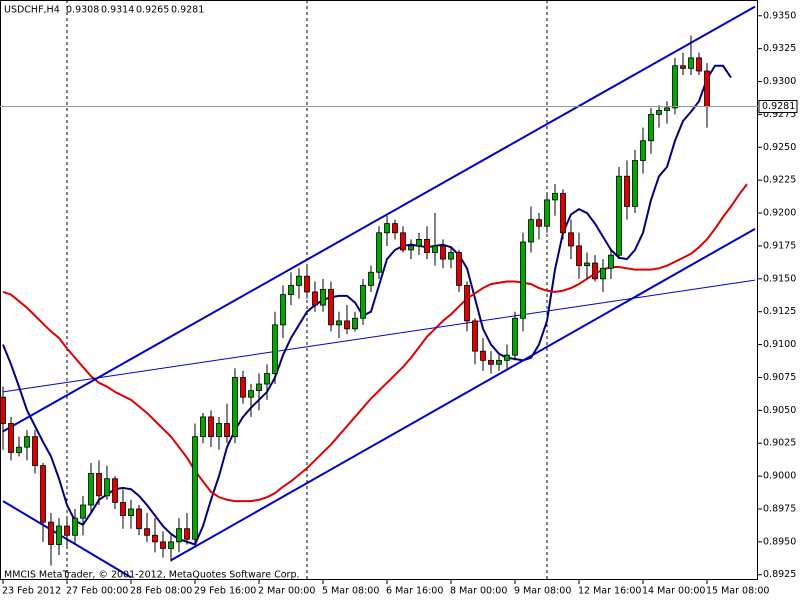 This screenshot has width=800, height=600. I want to click on header-low: 0.9265, so click(152, 10).